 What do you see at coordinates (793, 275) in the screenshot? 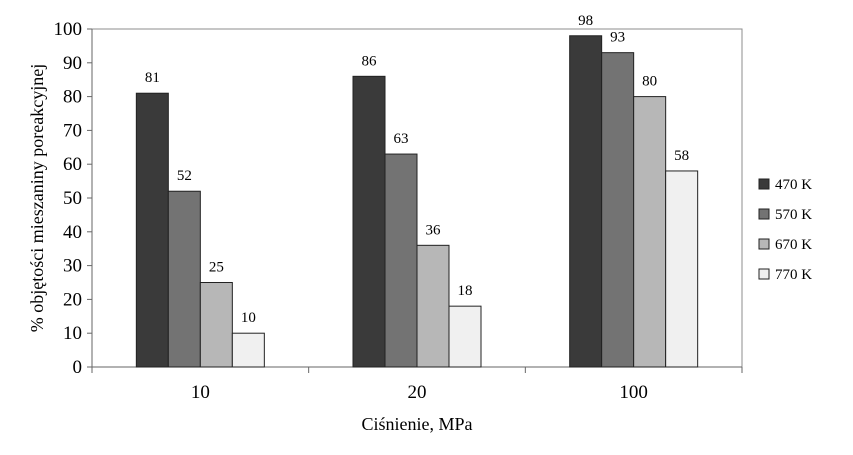
I see `legend-label: 770 K` at bounding box center [793, 275].